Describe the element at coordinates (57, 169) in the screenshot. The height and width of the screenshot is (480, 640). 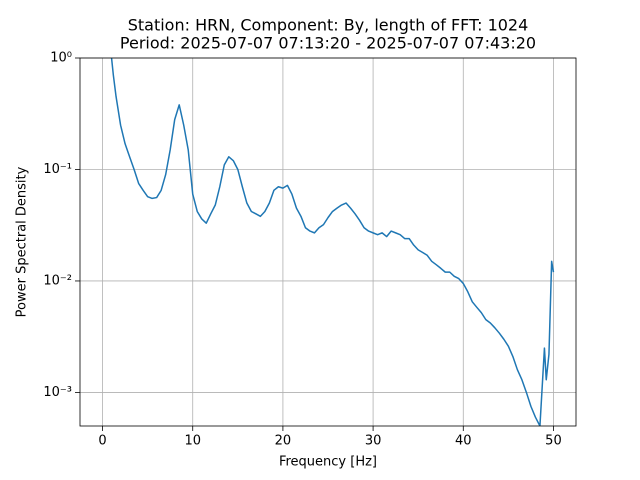
I see `y-tick-label: 10⁻¹` at that location.